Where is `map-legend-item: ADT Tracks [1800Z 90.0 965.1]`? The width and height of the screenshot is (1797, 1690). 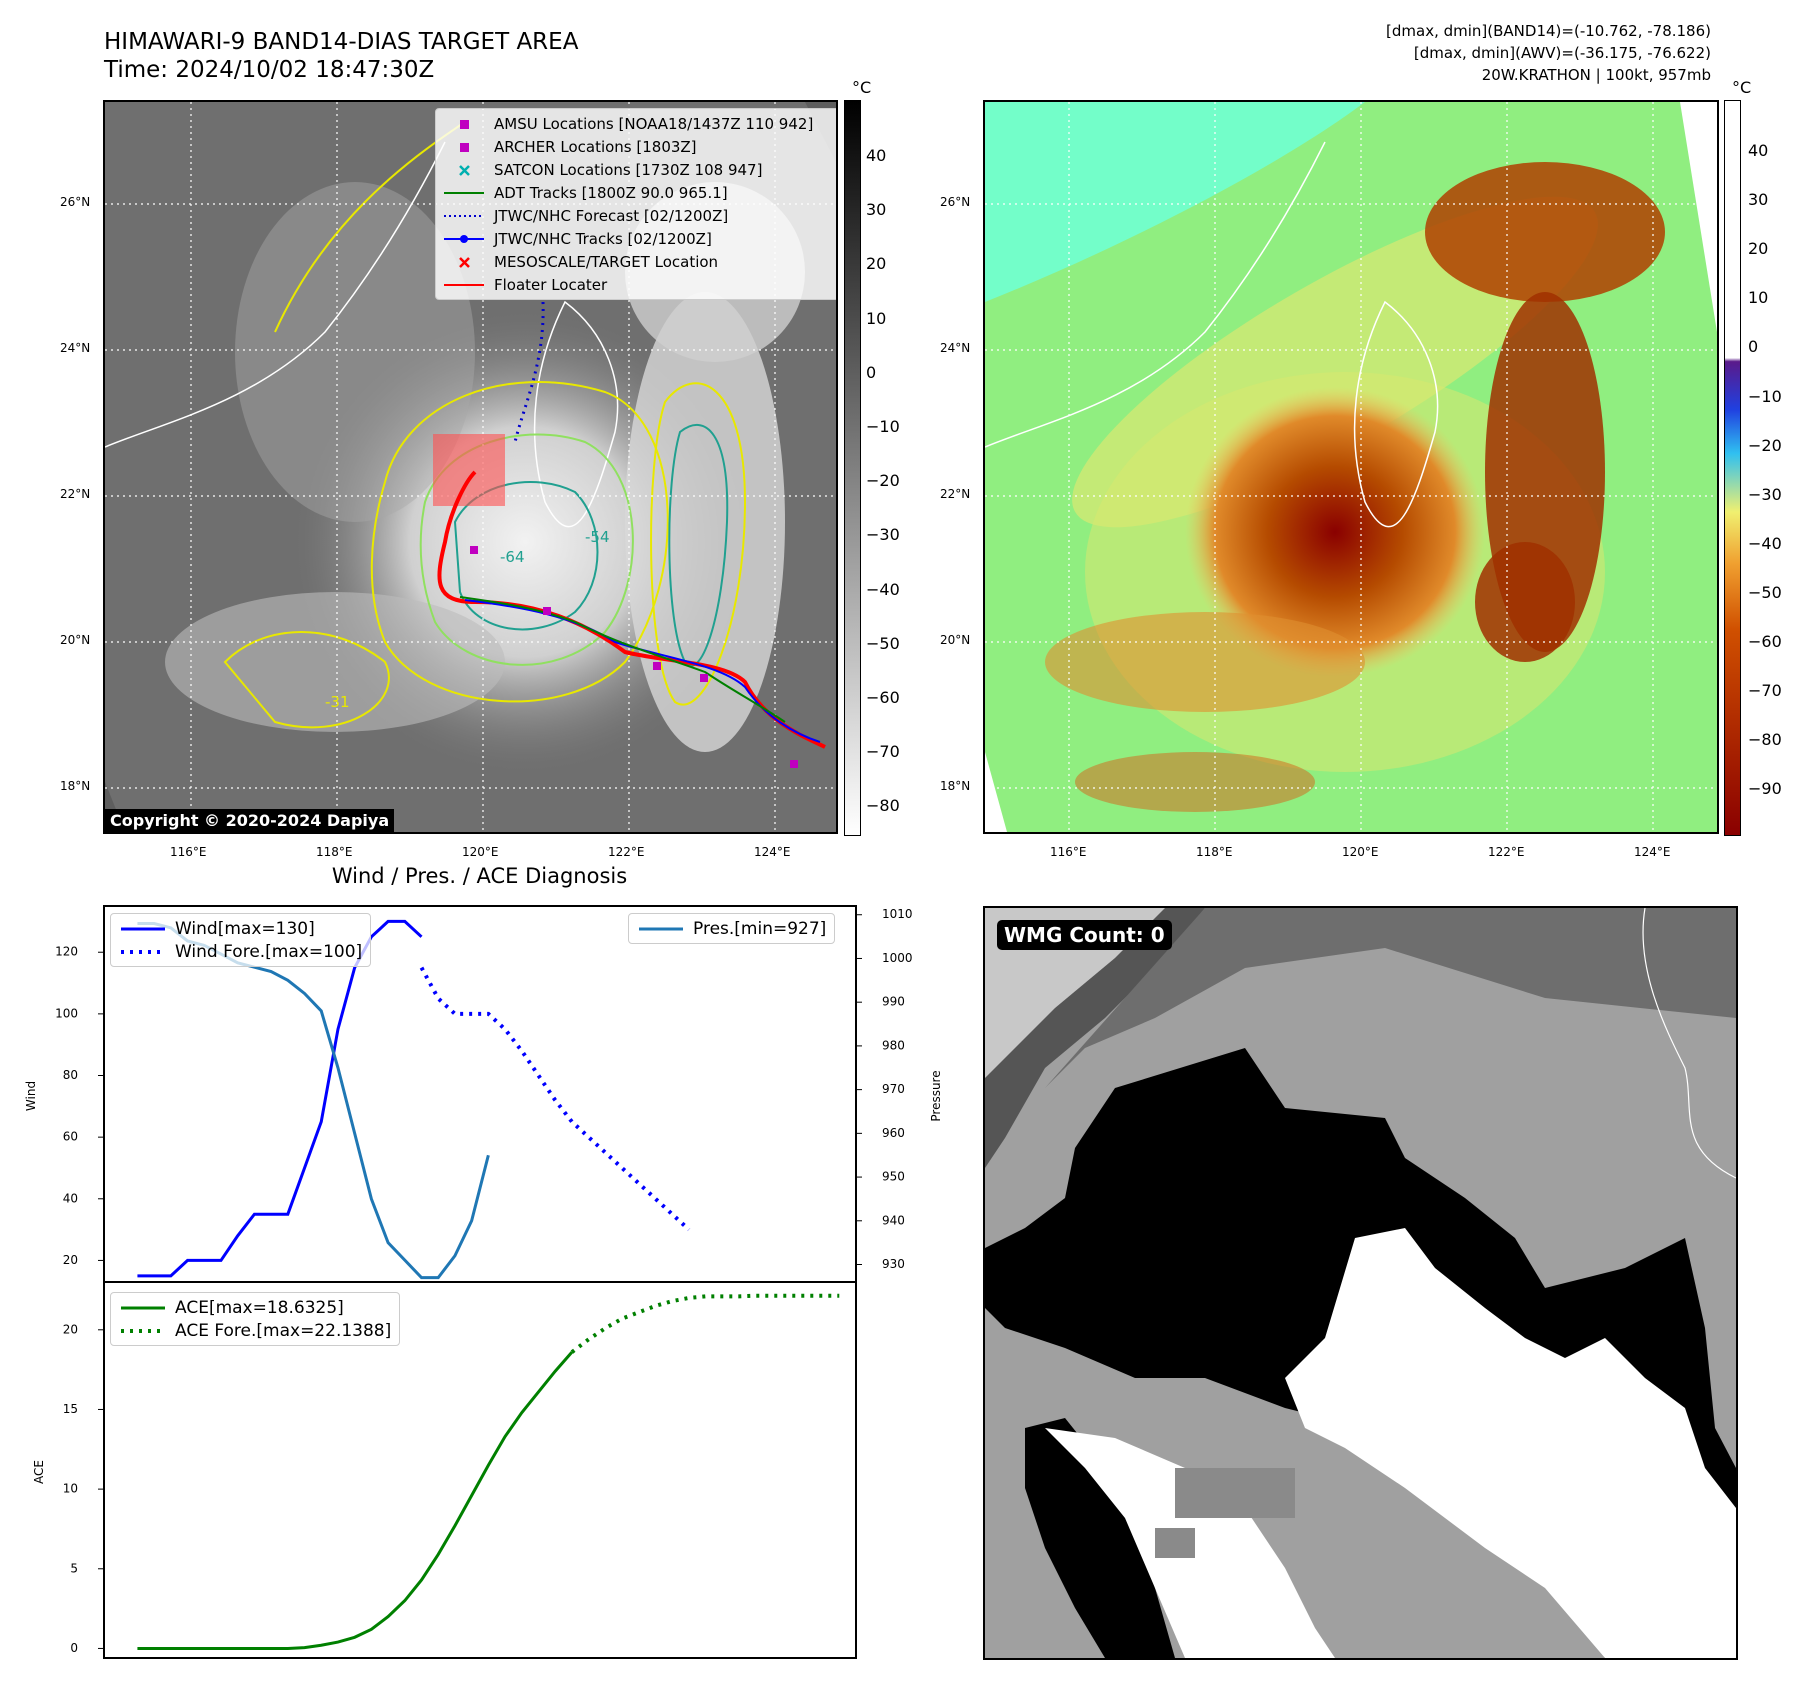
map-legend-item: ADT Tracks [1800Z 90.0 965.1] is located at coordinates (639, 192).